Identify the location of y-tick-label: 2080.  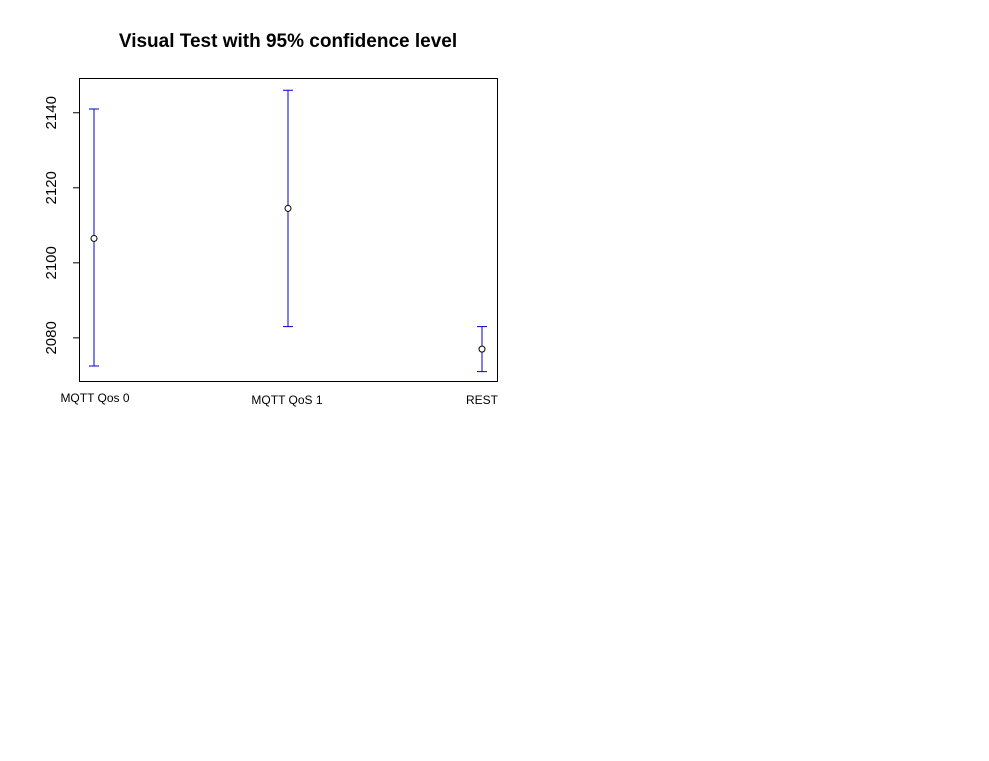
(51, 337).